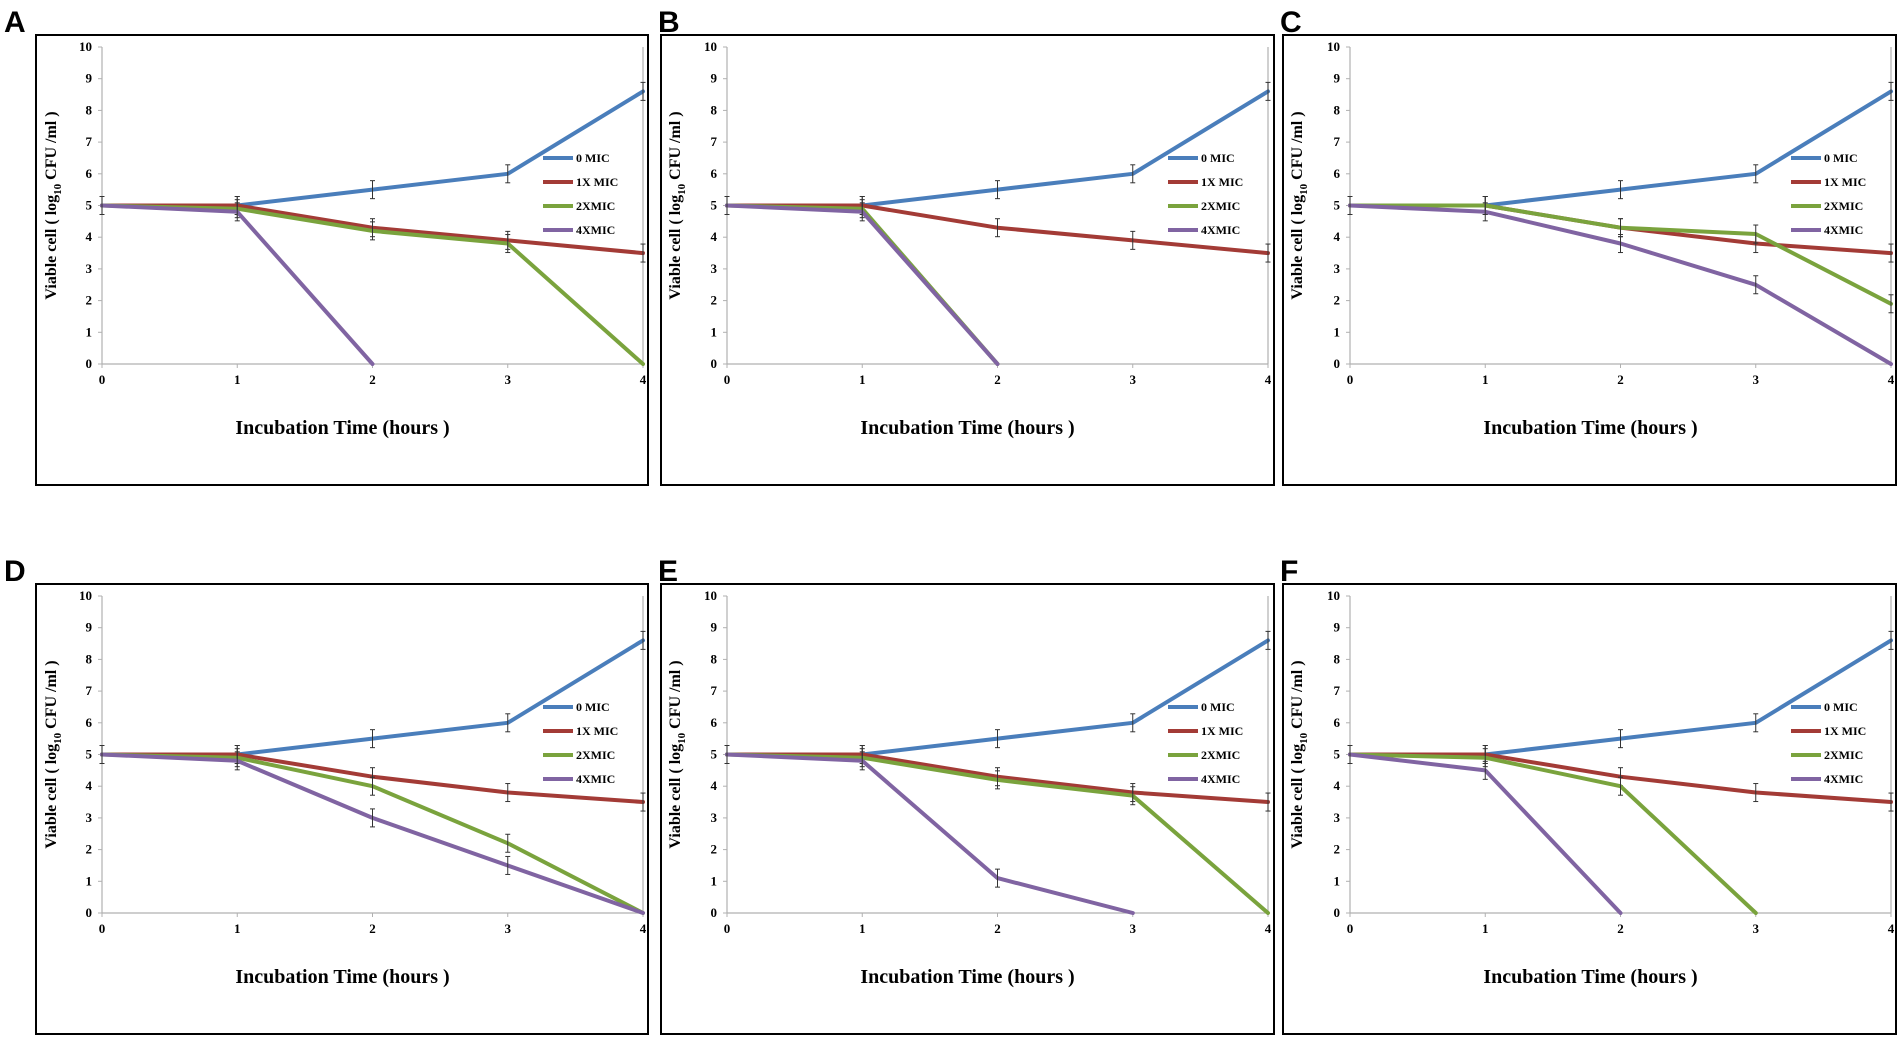 The height and width of the screenshot is (1037, 1904). I want to click on panel-letter: E, so click(668, 571).